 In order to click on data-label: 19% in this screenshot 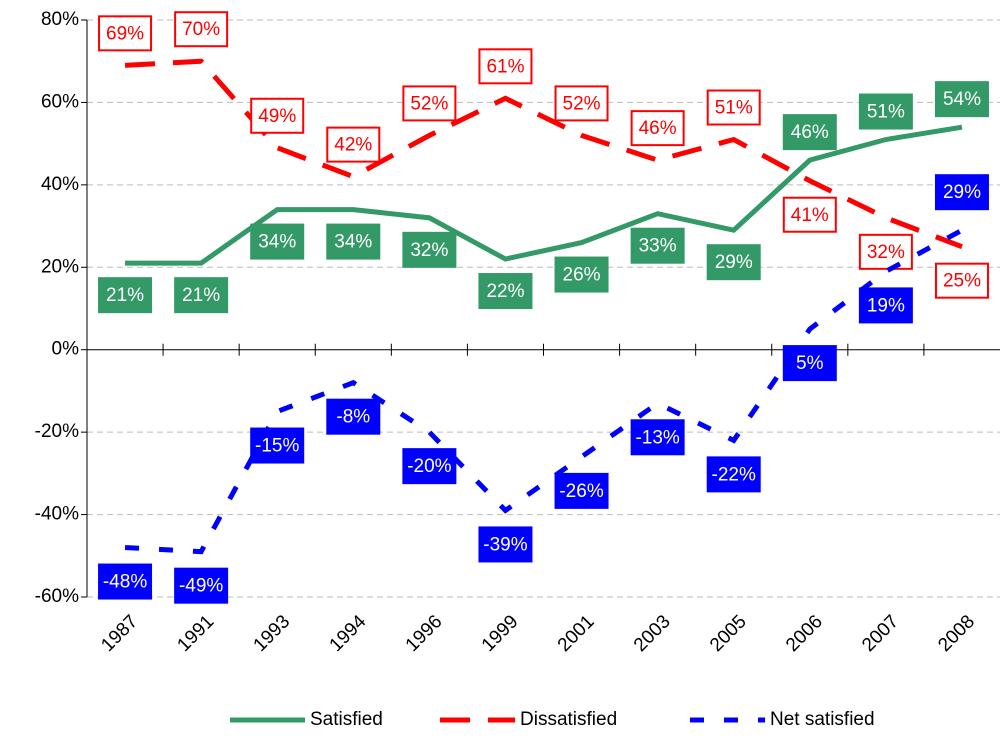, I will do `click(885, 305)`.